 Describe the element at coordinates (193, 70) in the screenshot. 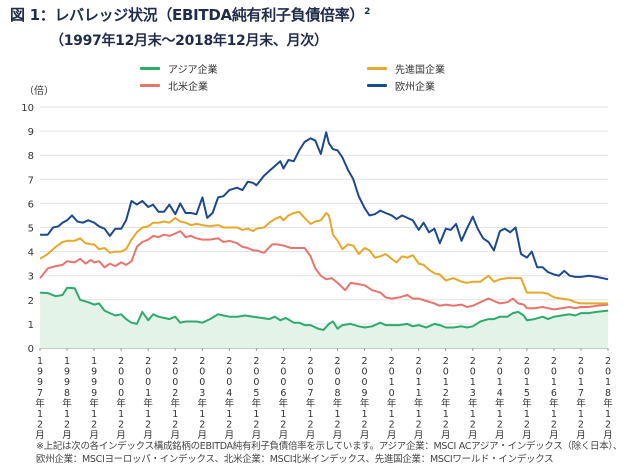

I see `legend-label-asia: アジア企業` at that location.